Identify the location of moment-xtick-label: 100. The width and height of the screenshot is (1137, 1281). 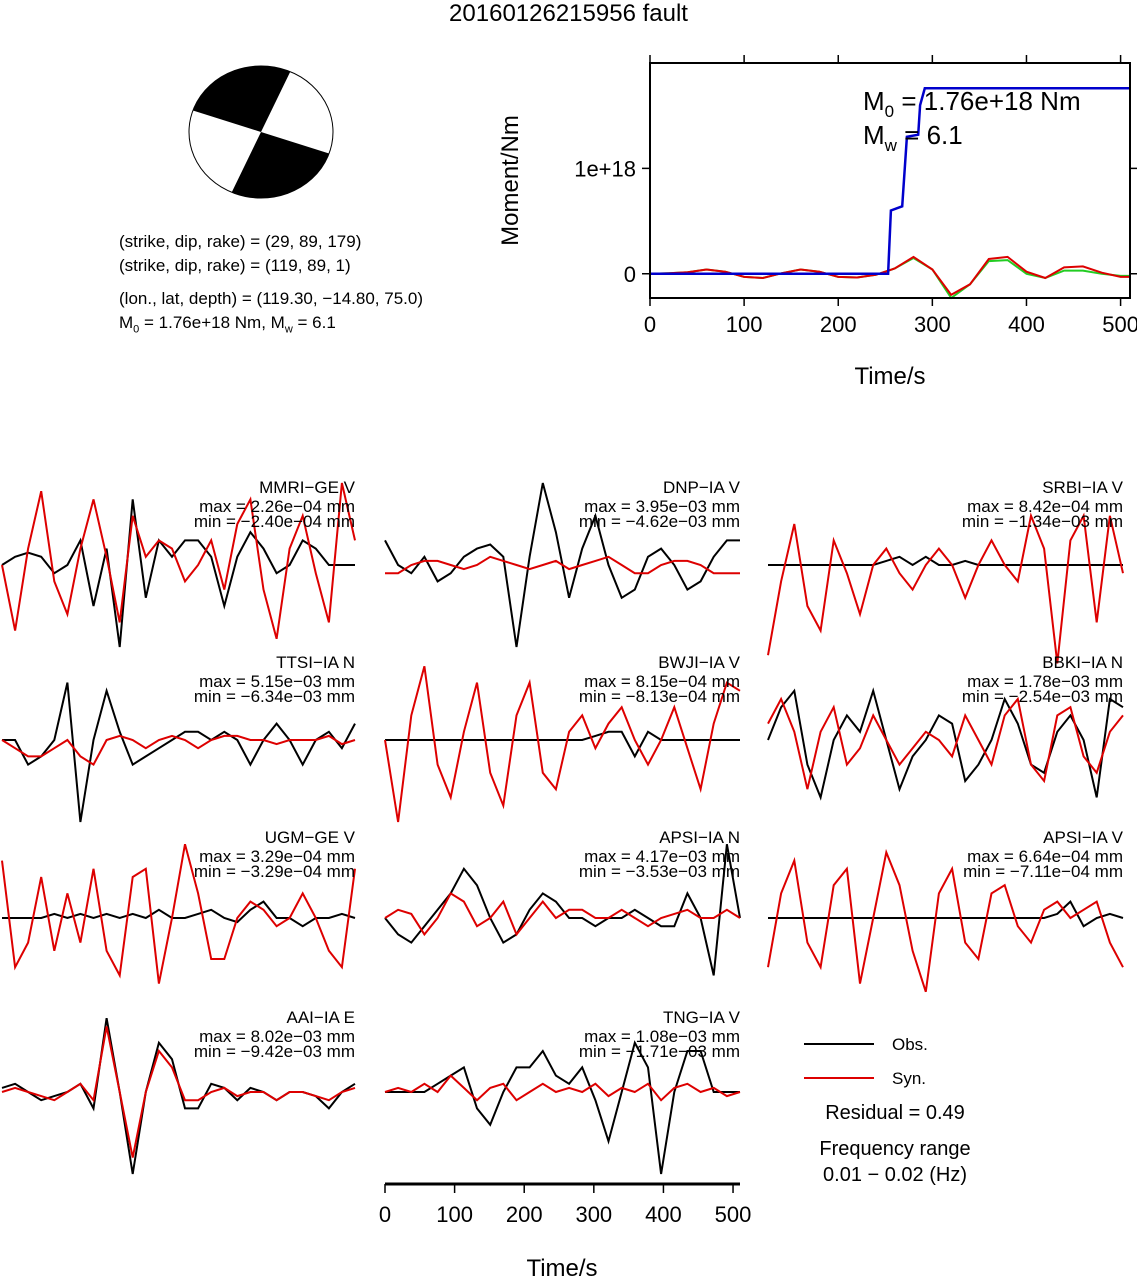
(744, 324).